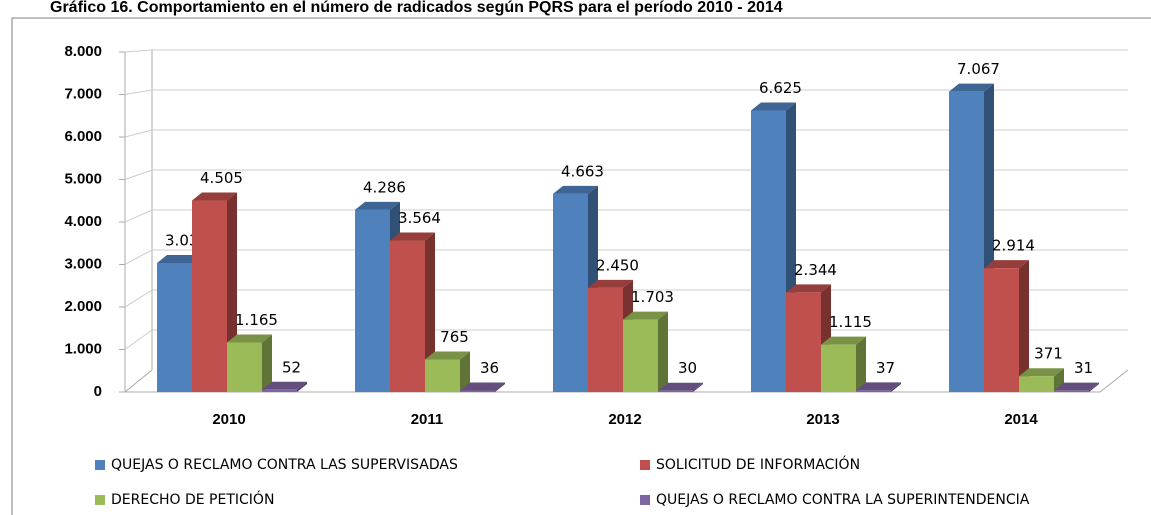  I want to click on data-label: 4.663, so click(582, 171).